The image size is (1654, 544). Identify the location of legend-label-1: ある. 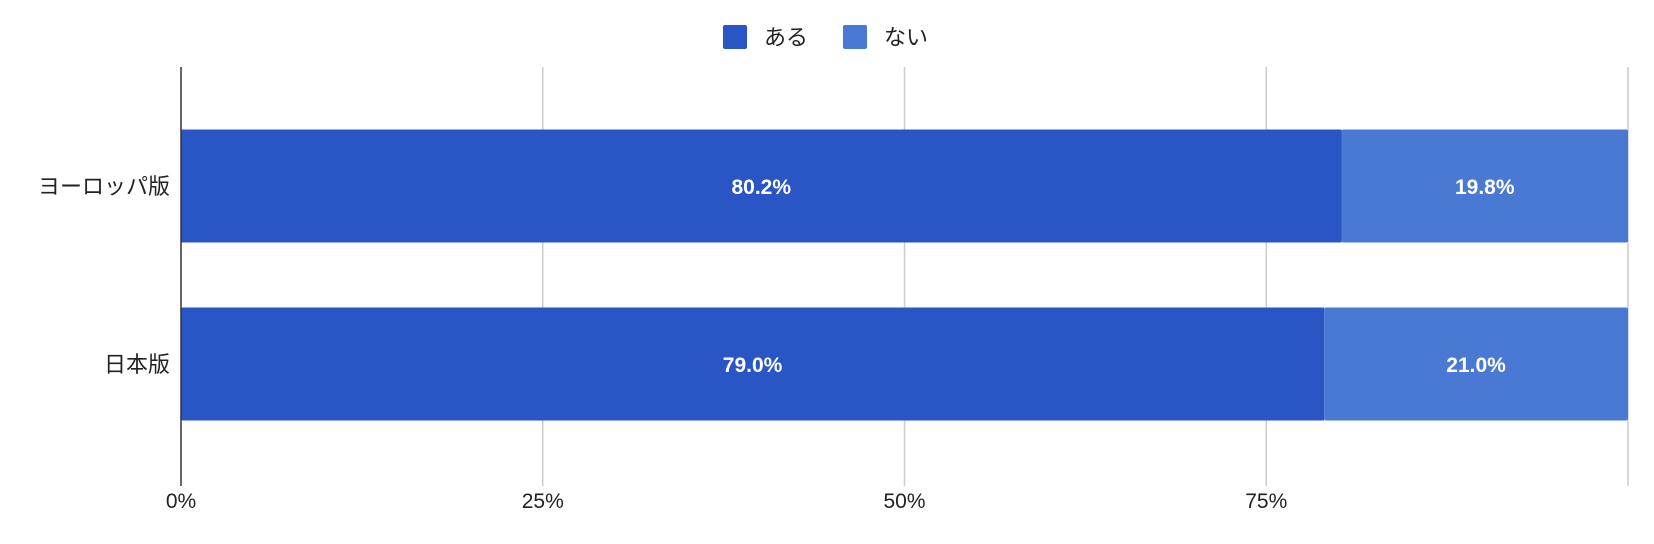
(786, 37).